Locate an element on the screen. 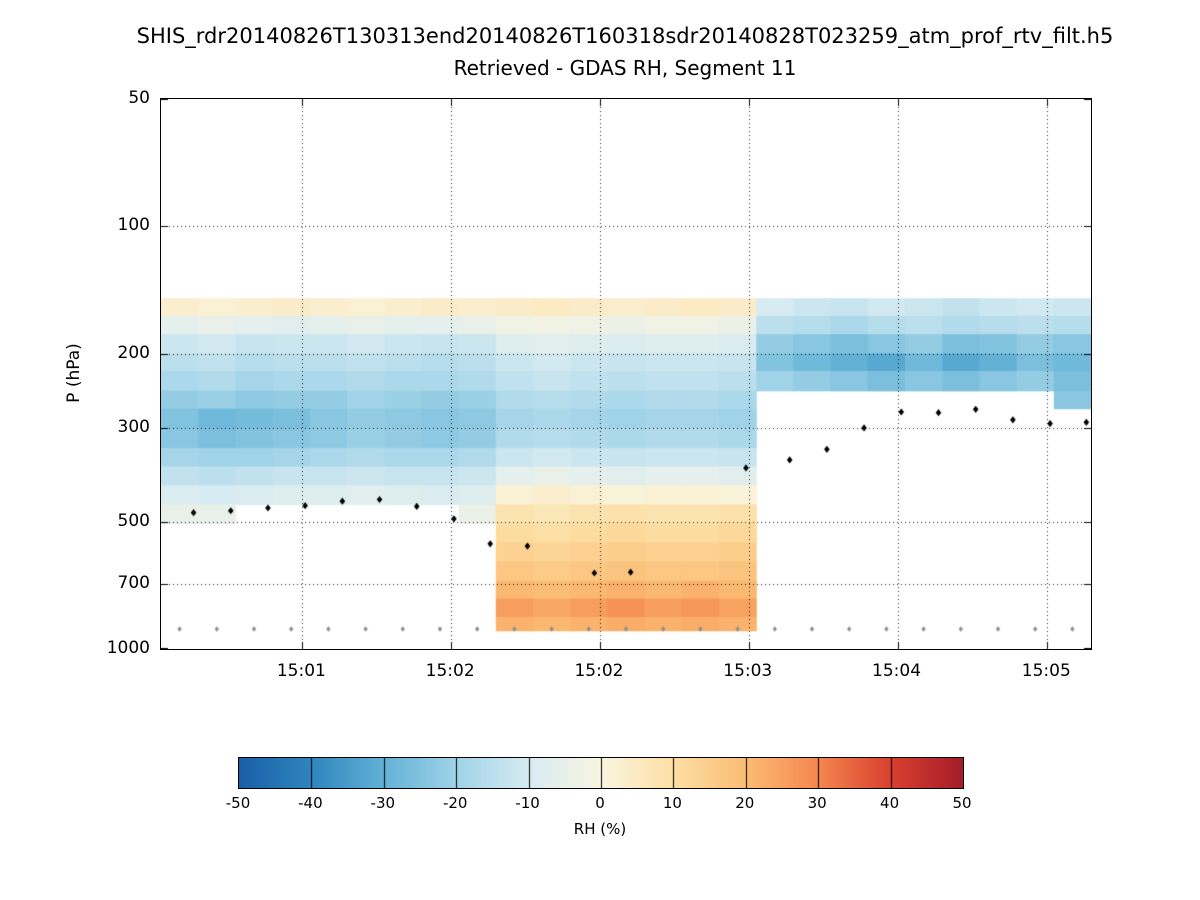  y-tick-label: 100 is located at coordinates (133, 225).